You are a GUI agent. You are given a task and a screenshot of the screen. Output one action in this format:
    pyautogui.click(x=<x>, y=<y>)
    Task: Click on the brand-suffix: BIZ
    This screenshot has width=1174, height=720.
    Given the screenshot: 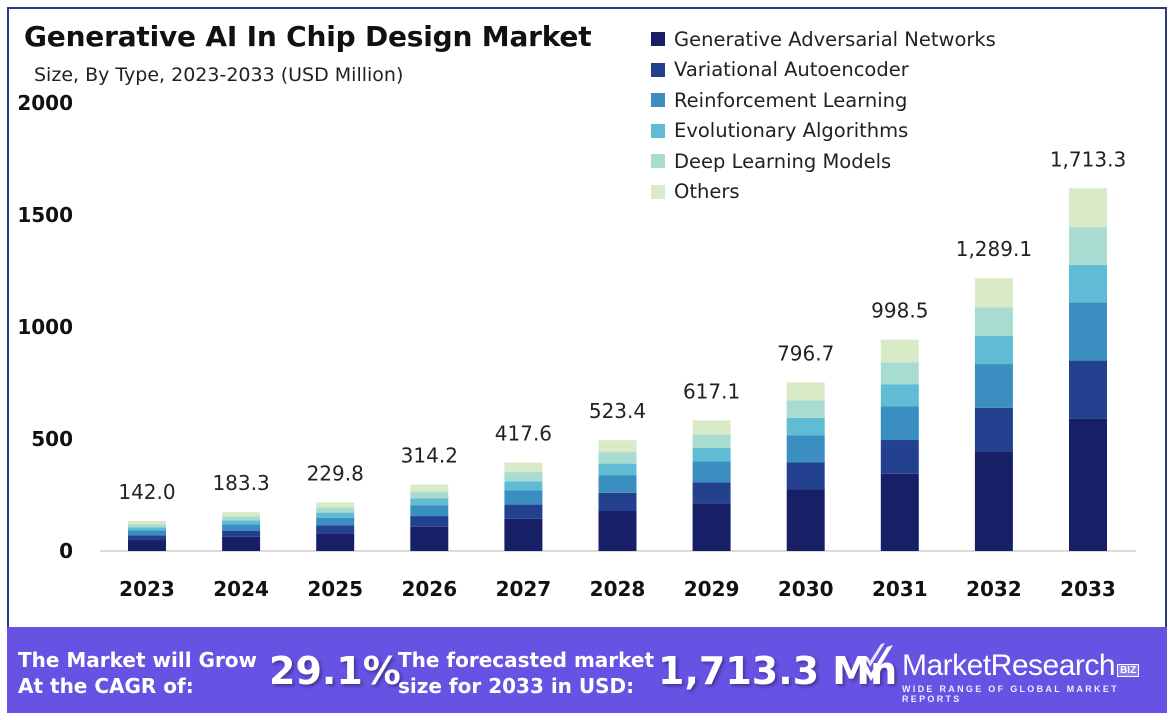 What is the action you would take?
    pyautogui.click(x=1128, y=671)
    